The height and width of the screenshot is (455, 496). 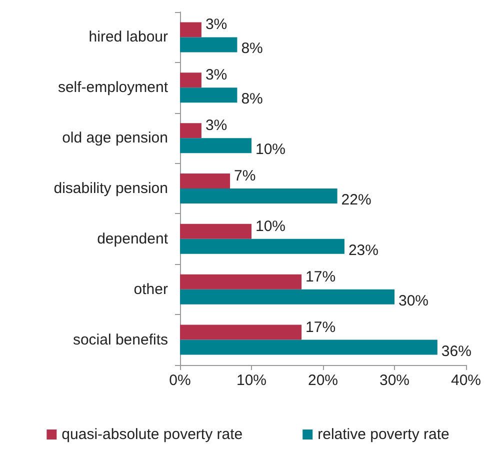 What do you see at coordinates (151, 289) in the screenshot?
I see `y-tick-label: other` at bounding box center [151, 289].